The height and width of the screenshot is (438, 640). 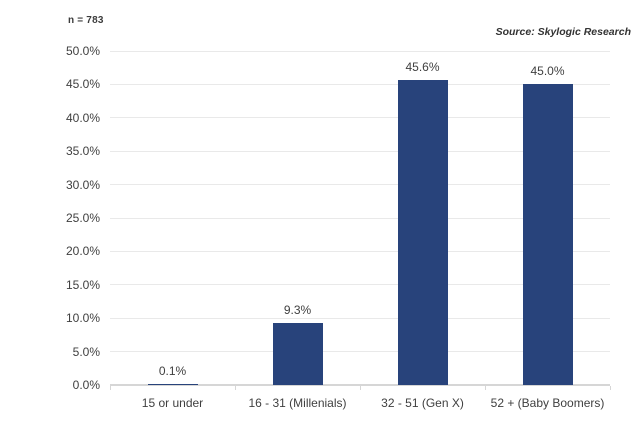 I want to click on y-axis-tick-label: 30.0%, so click(x=82, y=184).